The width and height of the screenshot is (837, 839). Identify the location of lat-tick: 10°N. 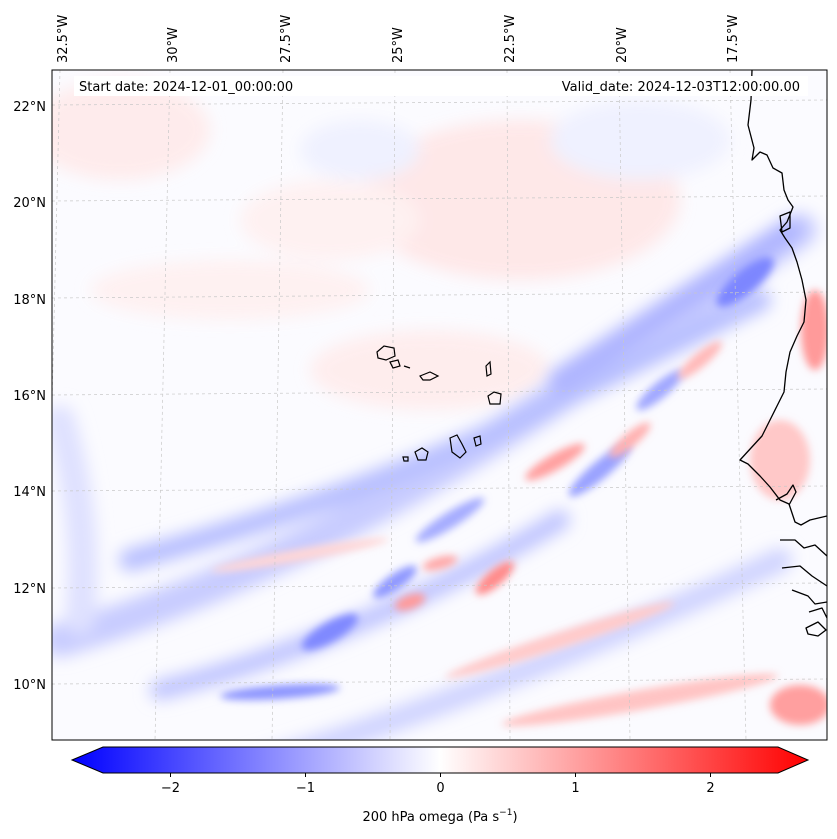
(29, 685).